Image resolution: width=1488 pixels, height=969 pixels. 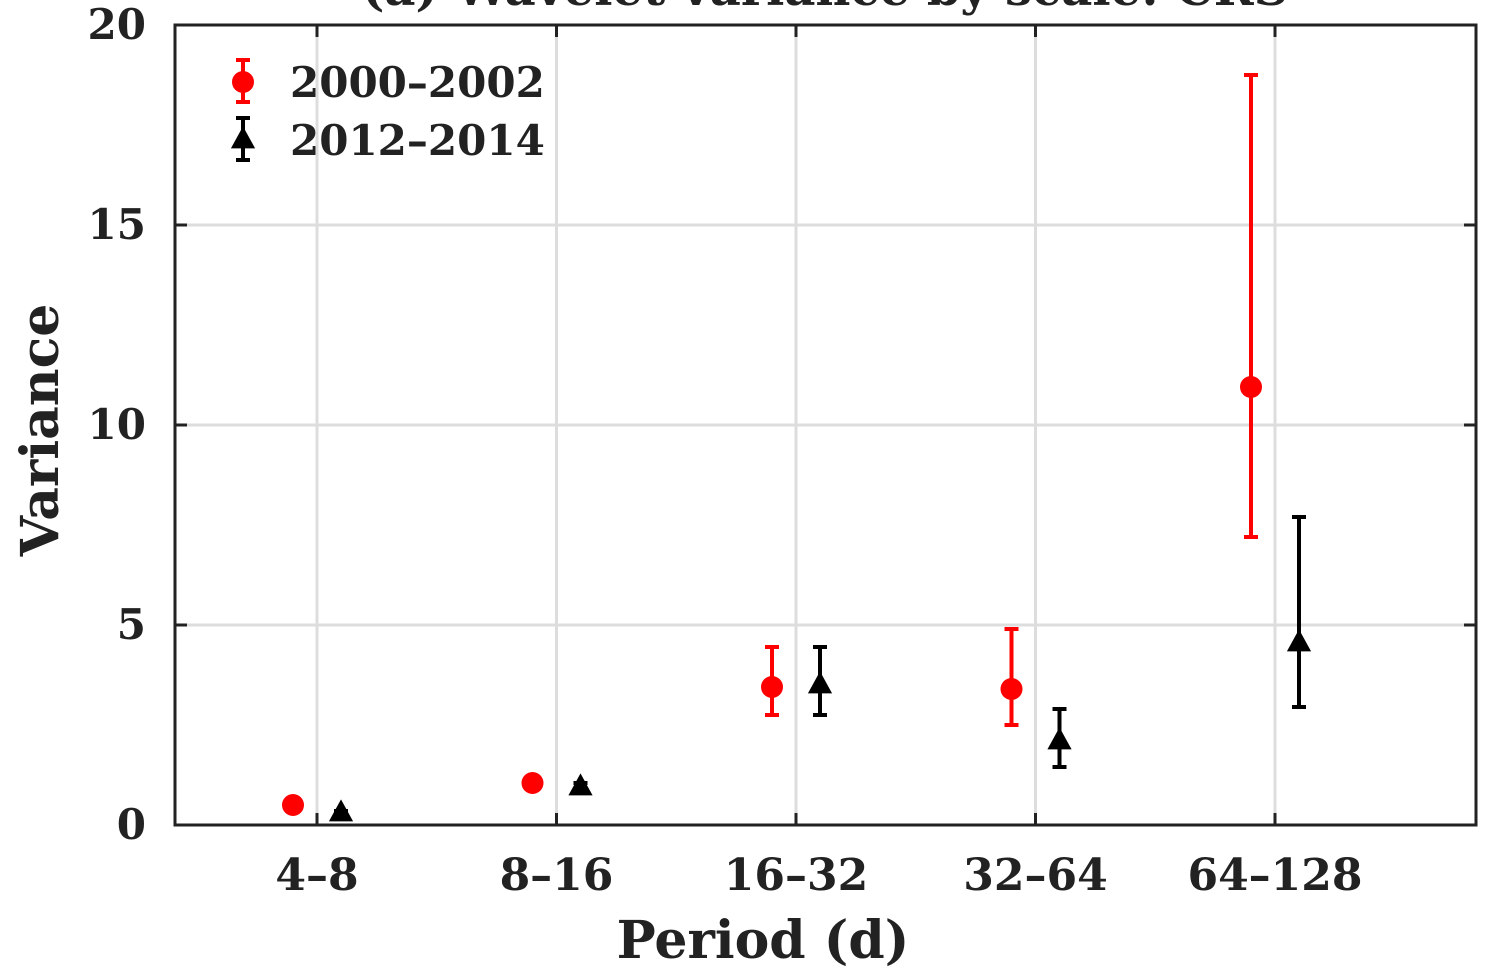 I want to click on x-tick-label: 8–16, so click(x=557, y=875).